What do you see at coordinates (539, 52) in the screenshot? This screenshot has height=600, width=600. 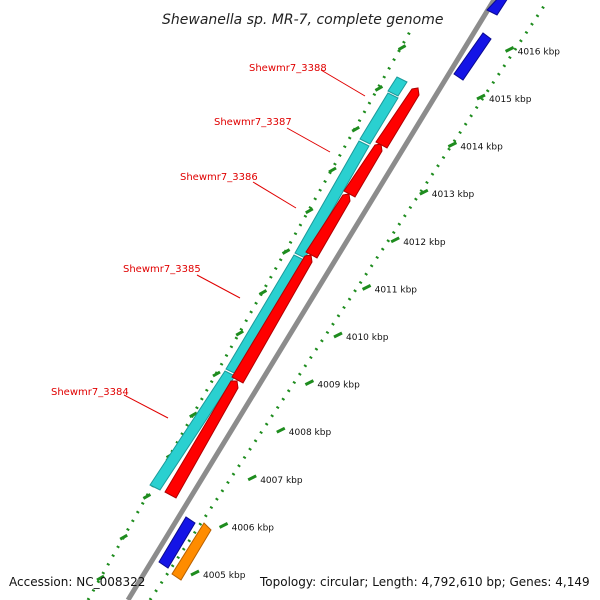 I see `tick-label: 4016 kbp` at bounding box center [539, 52].